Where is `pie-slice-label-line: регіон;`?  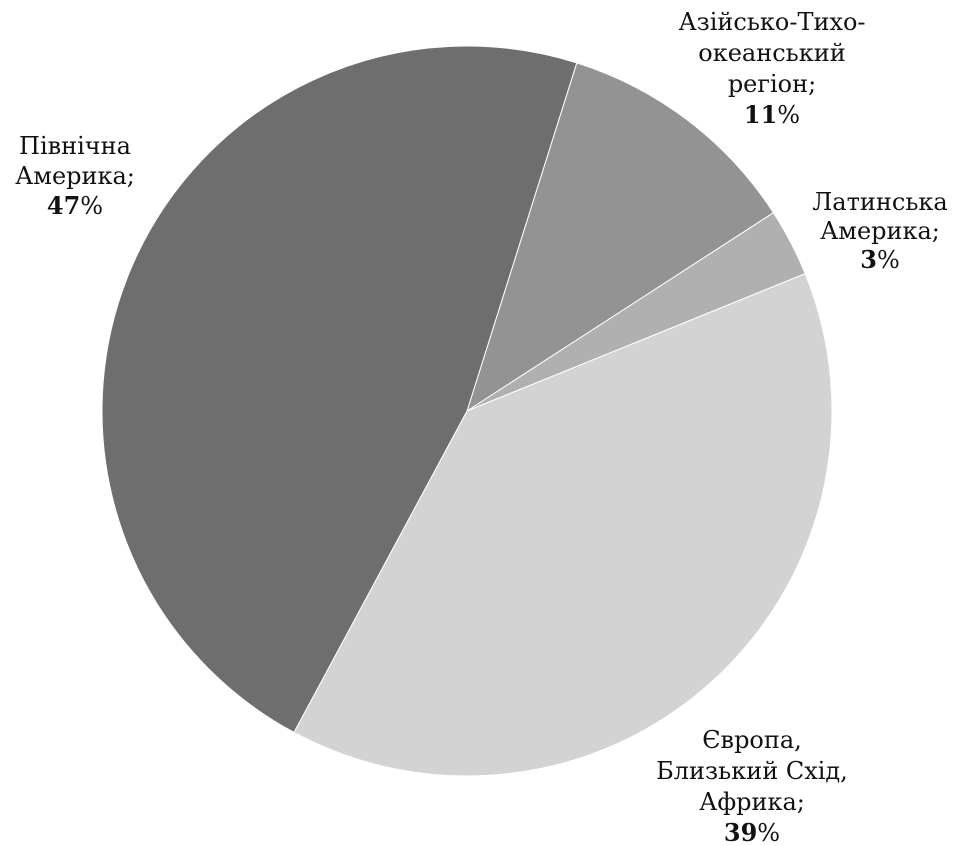 pie-slice-label-line: регіон; is located at coordinates (772, 84).